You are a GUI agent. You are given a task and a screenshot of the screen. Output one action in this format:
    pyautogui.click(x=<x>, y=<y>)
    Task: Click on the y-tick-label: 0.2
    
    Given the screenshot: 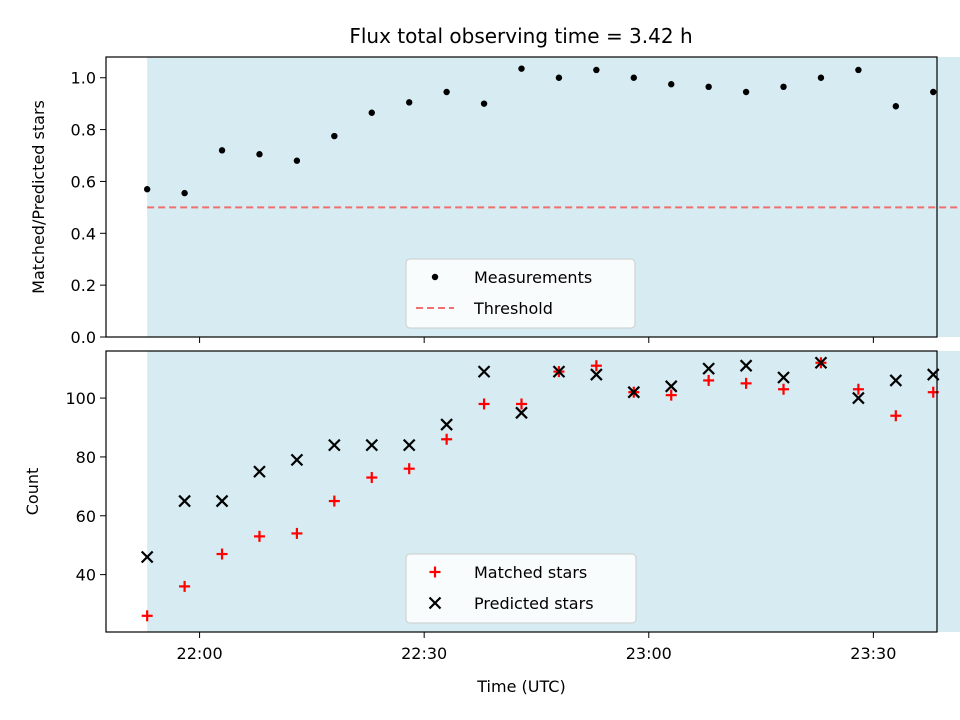 What is the action you would take?
    pyautogui.click(x=83, y=285)
    